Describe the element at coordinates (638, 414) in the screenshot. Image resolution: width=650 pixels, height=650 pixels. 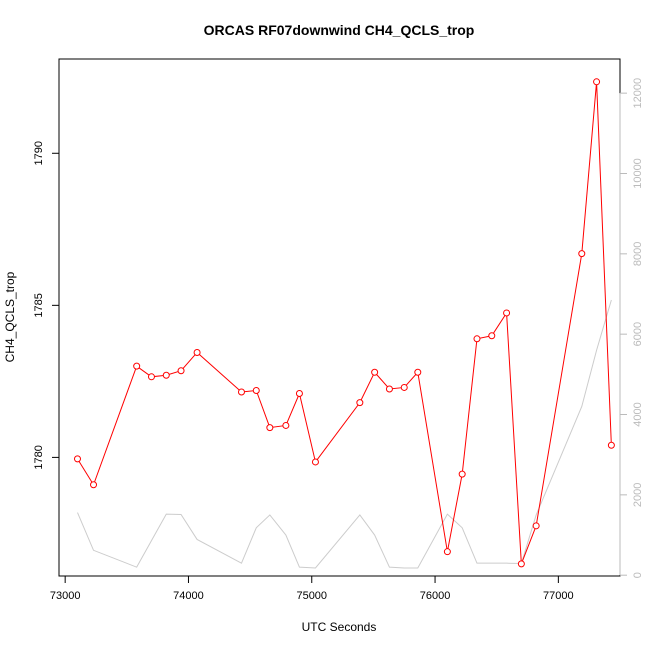
I see `y2-tick-label: 4000` at that location.